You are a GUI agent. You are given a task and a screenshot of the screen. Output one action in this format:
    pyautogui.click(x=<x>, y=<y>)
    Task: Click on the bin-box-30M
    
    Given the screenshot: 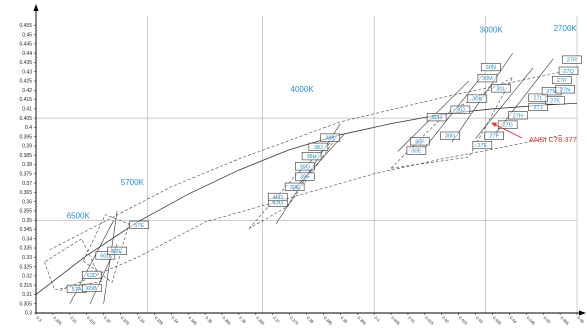 What is the action you would take?
    pyautogui.click(x=487, y=78)
    